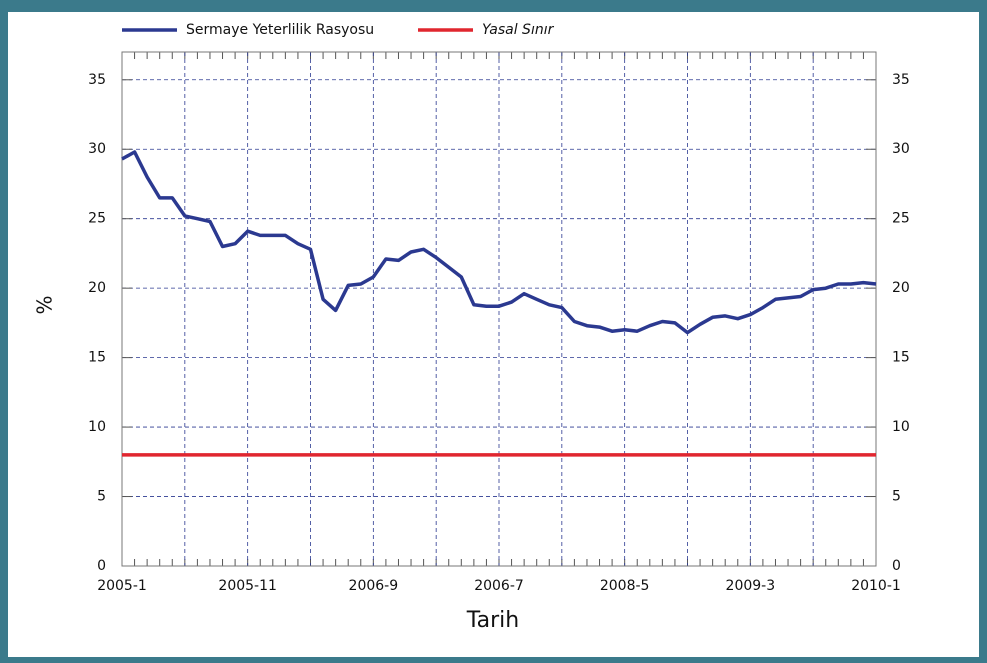  What do you see at coordinates (876, 586) in the screenshot?
I see `x-tick-label: 2010-1` at bounding box center [876, 586].